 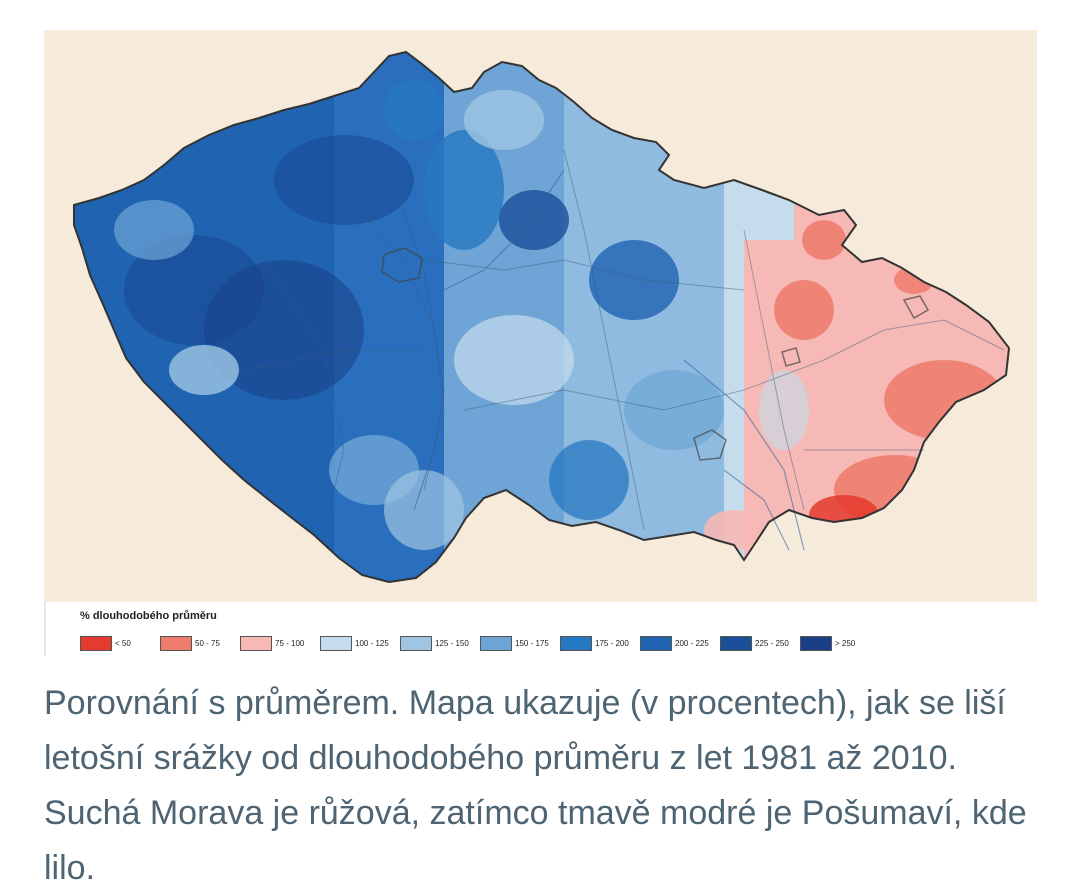 What do you see at coordinates (772, 643) in the screenshot?
I see `legend-label: 225 - 250` at bounding box center [772, 643].